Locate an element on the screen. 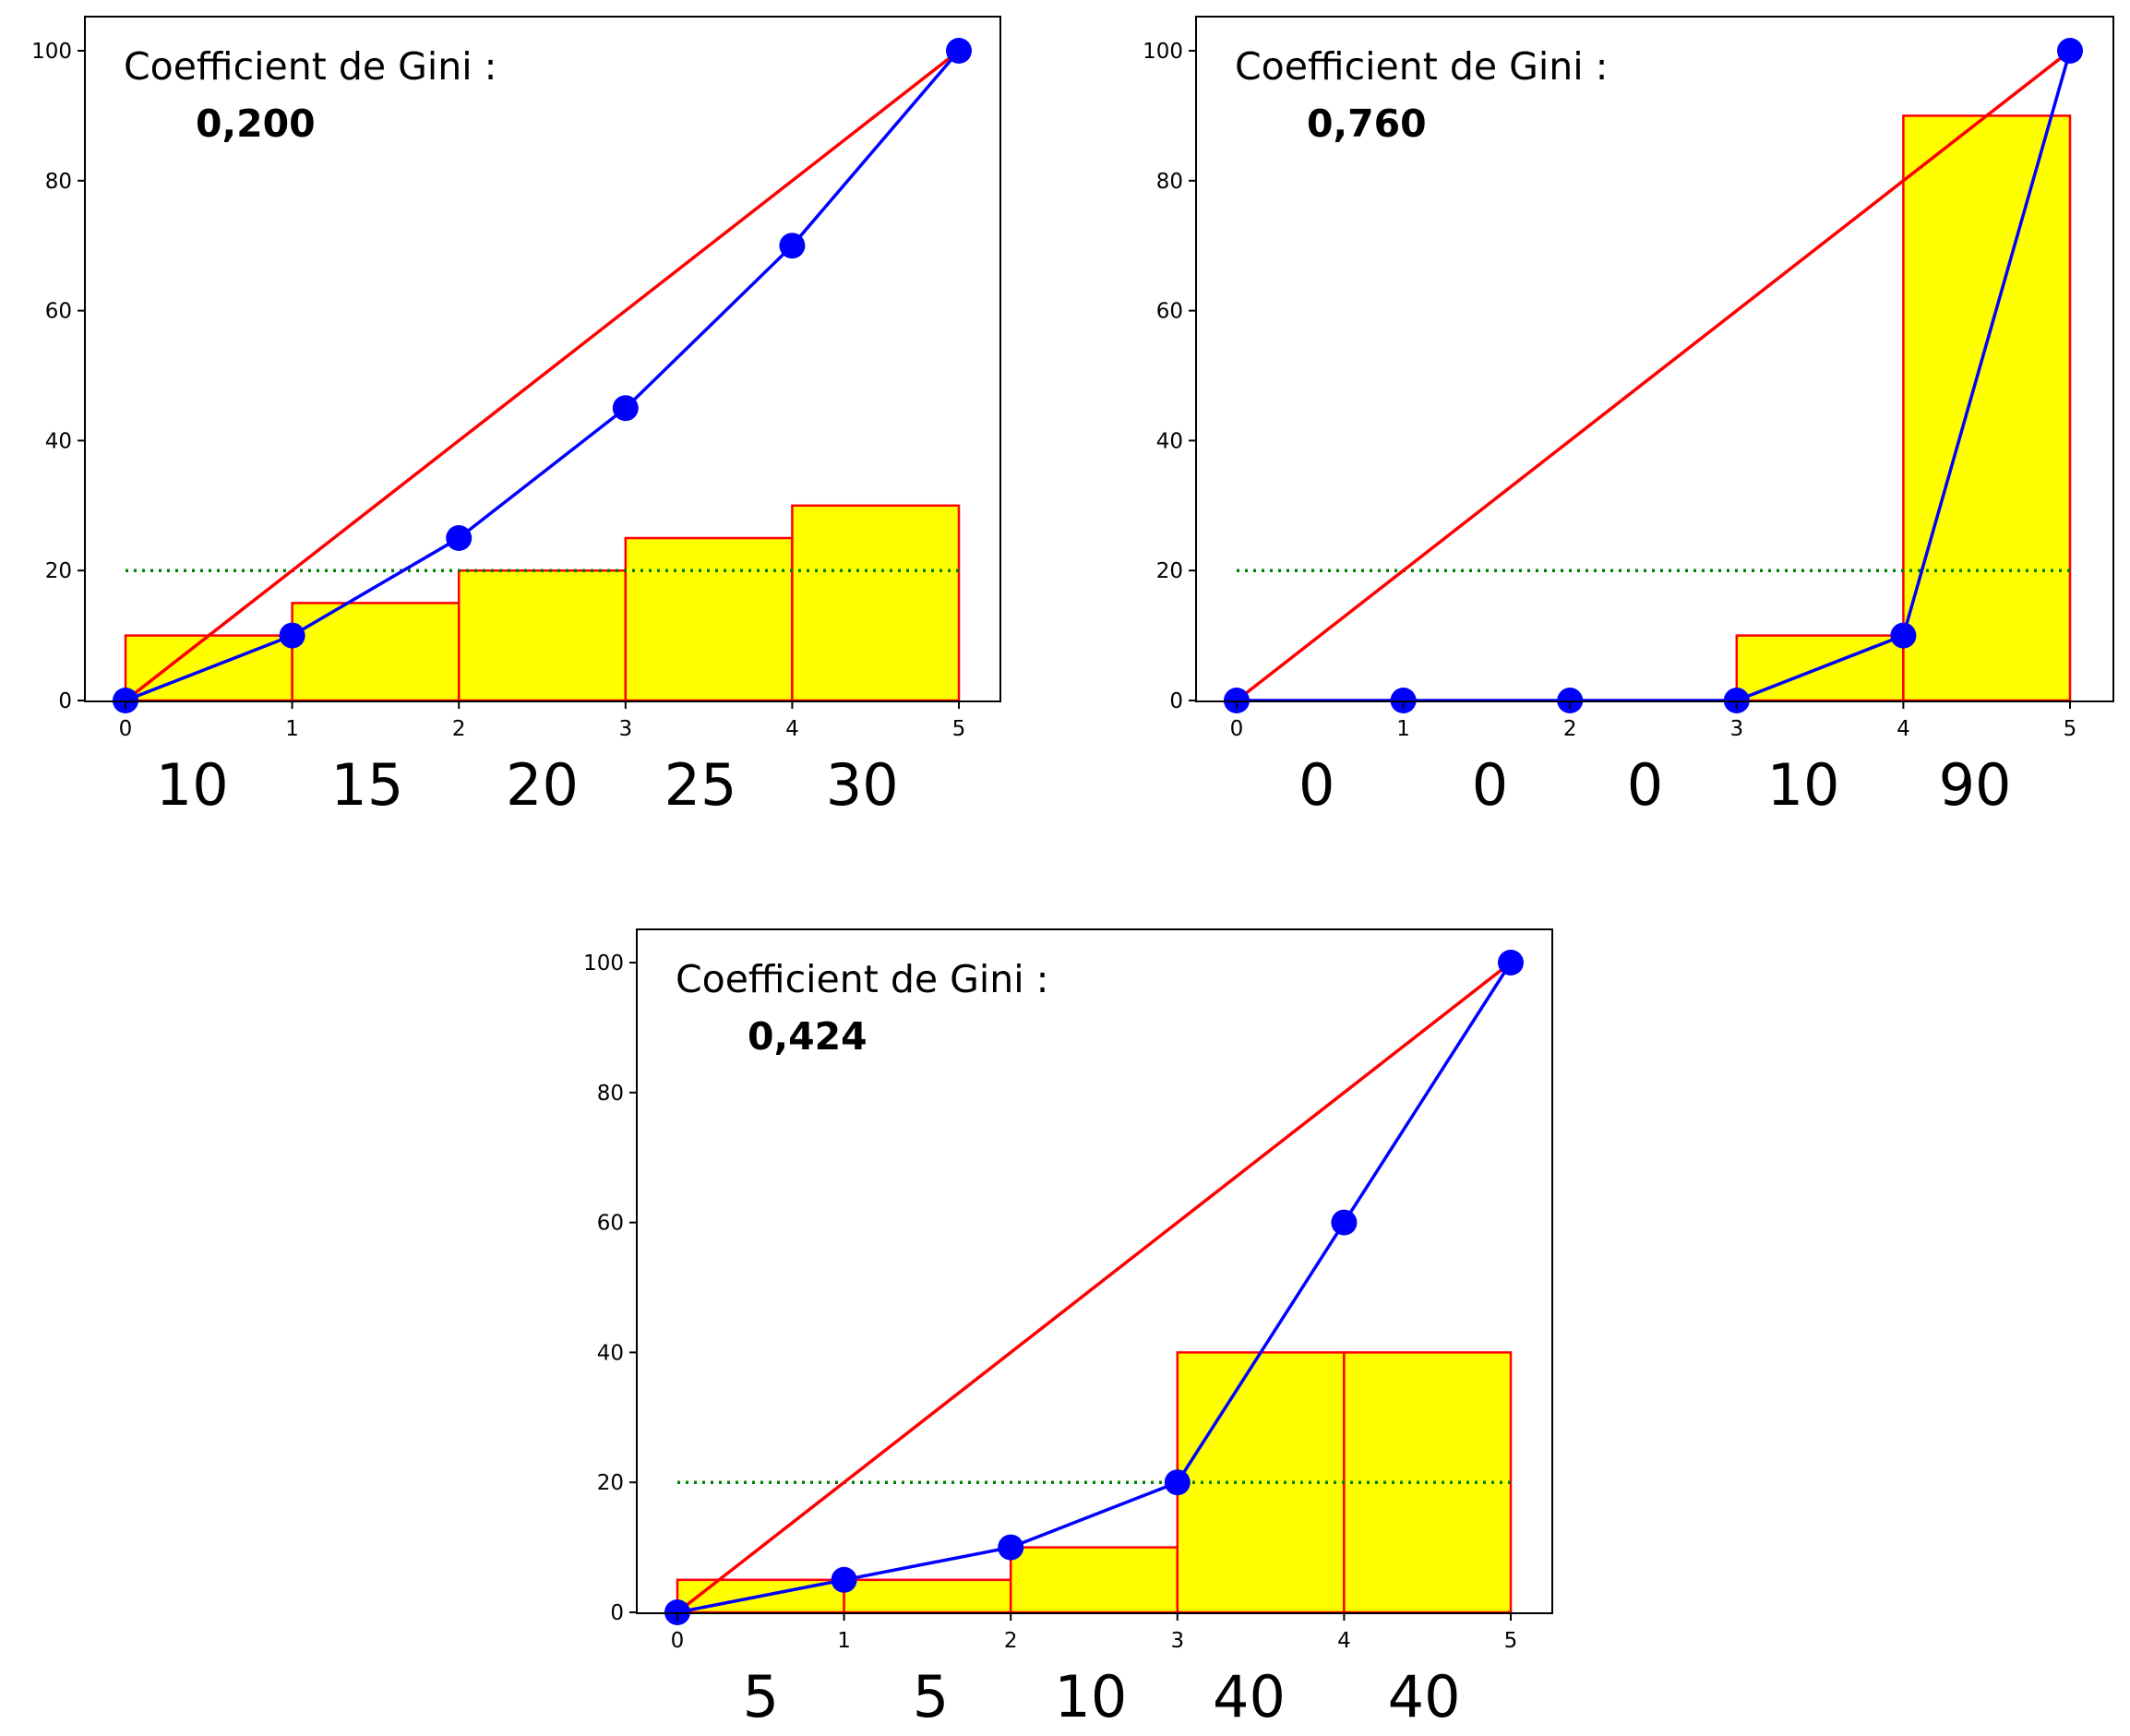  share-value-label: 90 is located at coordinates (1975, 785).